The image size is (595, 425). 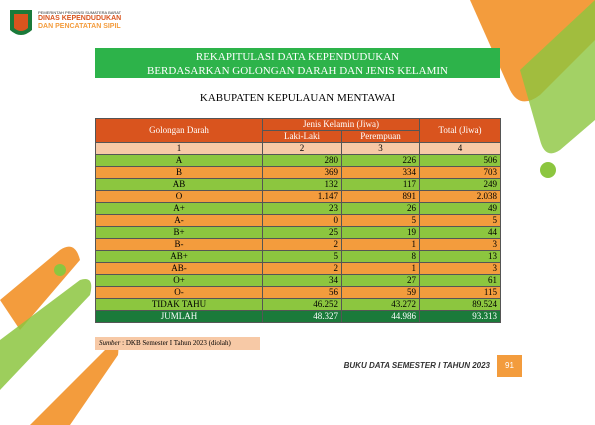 I want to click on table-cell: AB-, so click(x=179, y=268).